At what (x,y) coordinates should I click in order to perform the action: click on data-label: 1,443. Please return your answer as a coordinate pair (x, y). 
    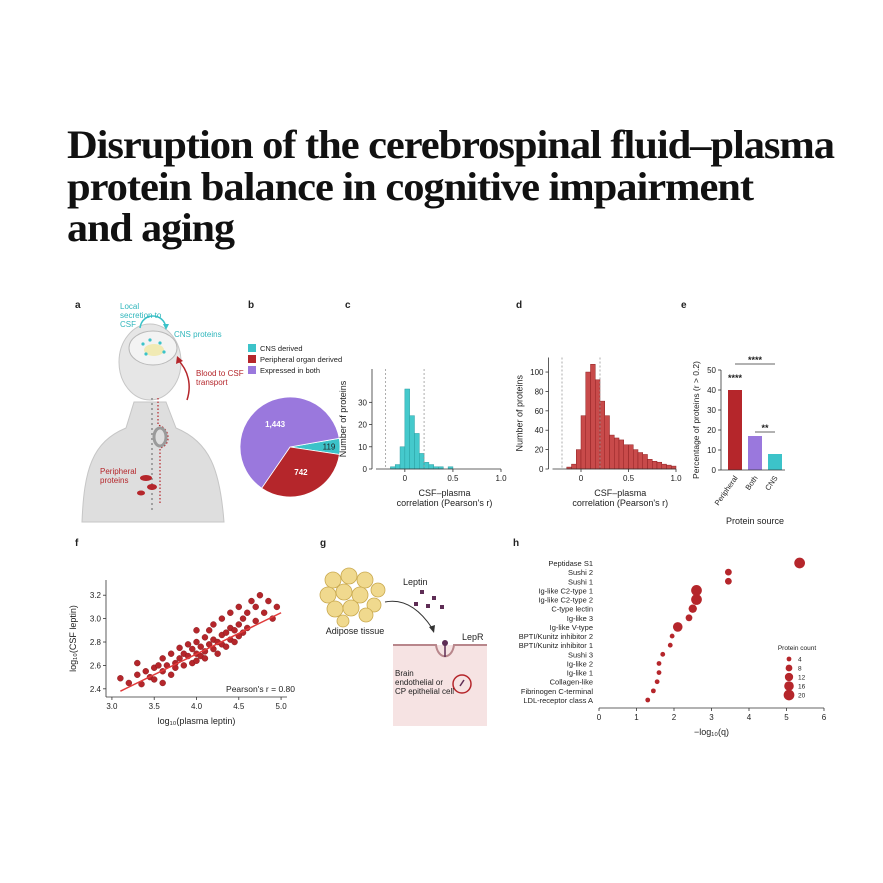
    Looking at the image, I should click on (275, 424).